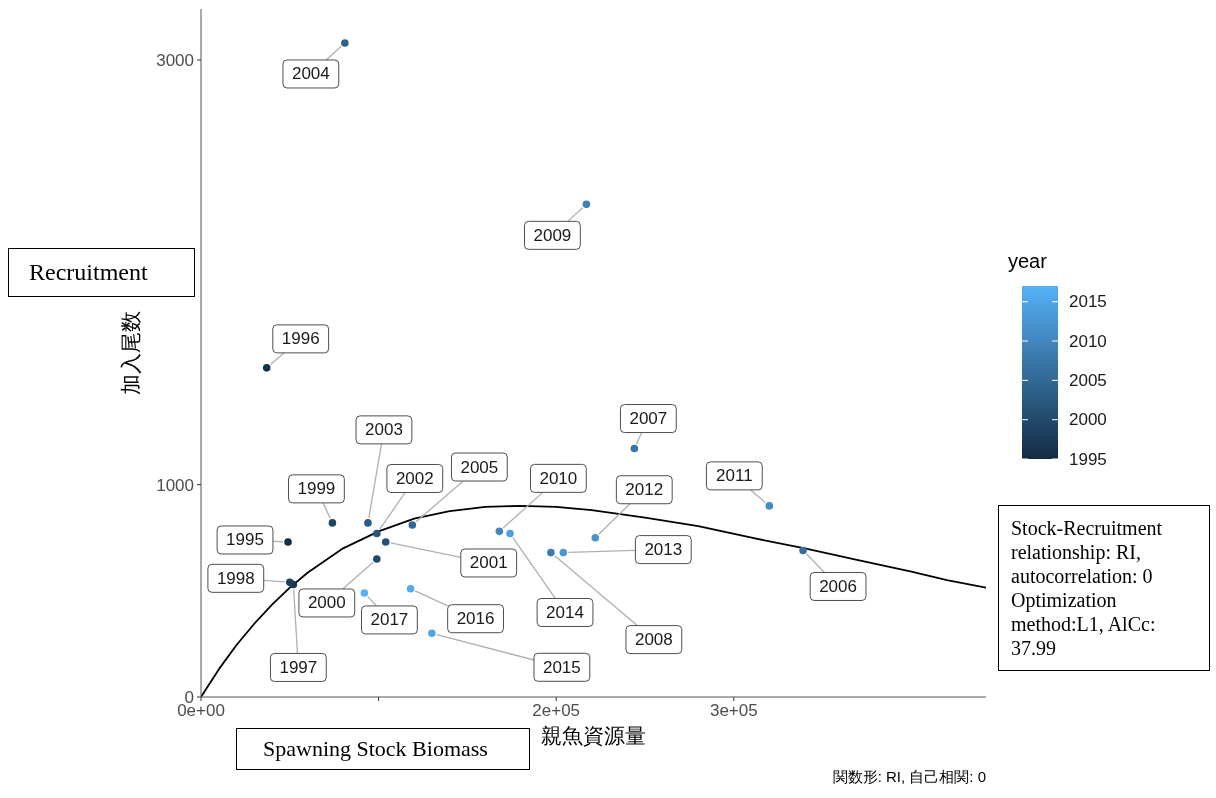 This screenshot has height=798, width=1216. I want to click on annotation: 2016, so click(475, 619).